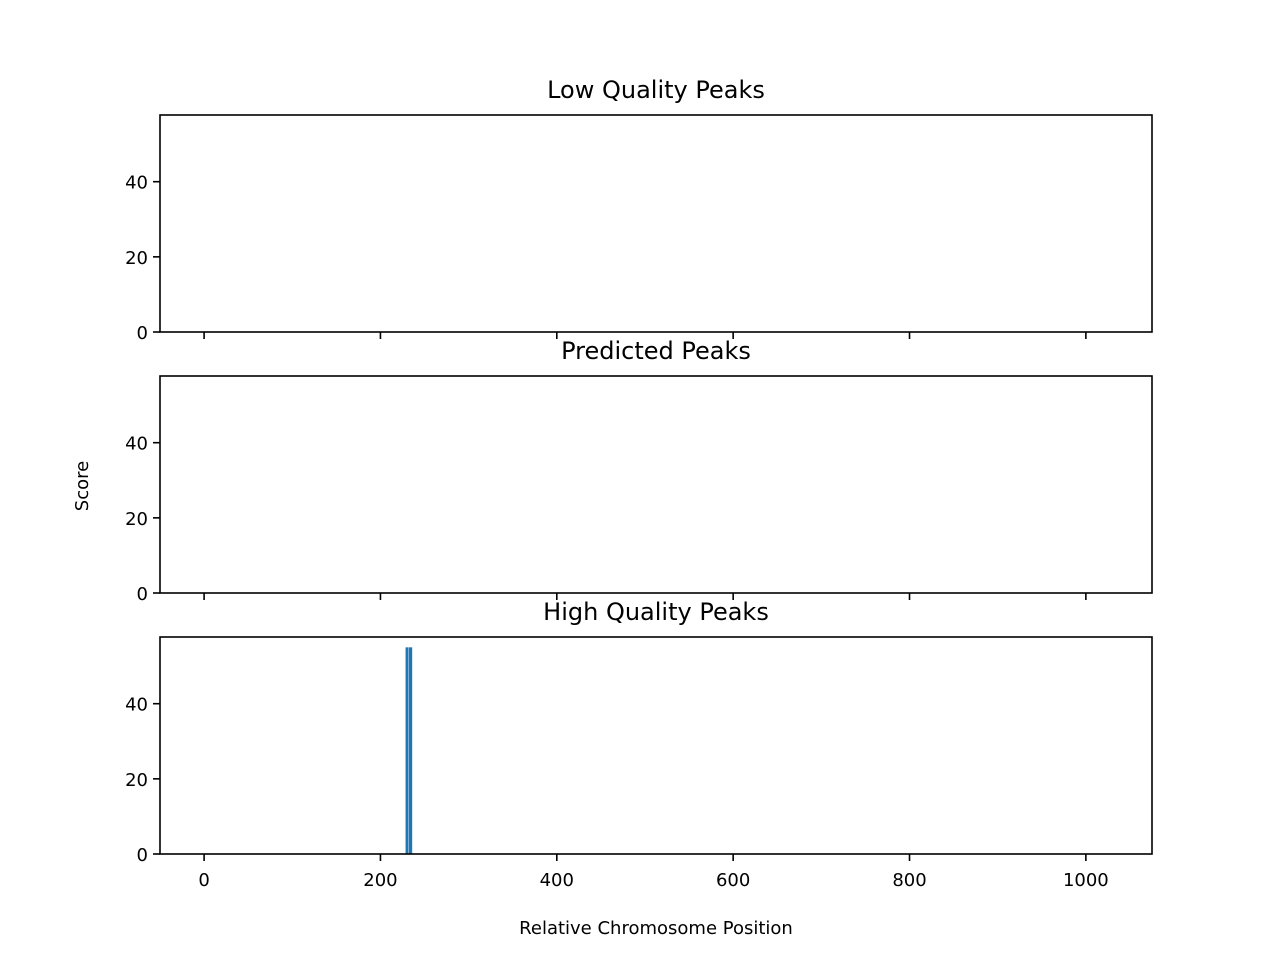  Describe the element at coordinates (656, 612) in the screenshot. I see `panel-title: High Quality Peaks` at that location.